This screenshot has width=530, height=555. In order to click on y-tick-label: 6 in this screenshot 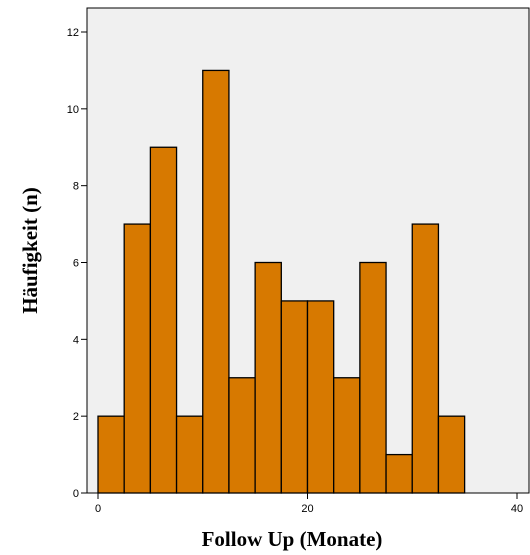, I will do `click(76, 264)`.